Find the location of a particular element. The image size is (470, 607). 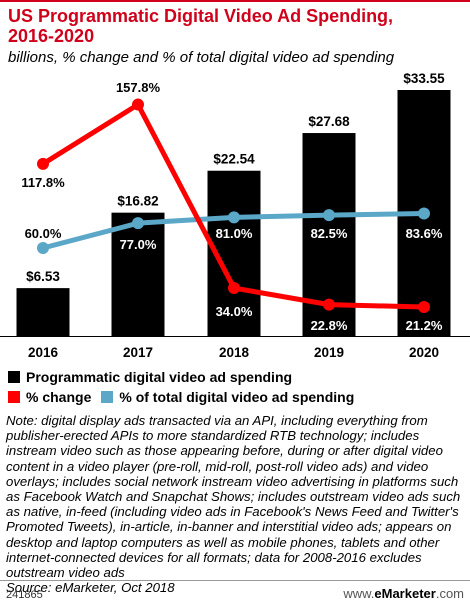

share-label-2016: 60.0% is located at coordinates (43, 233).